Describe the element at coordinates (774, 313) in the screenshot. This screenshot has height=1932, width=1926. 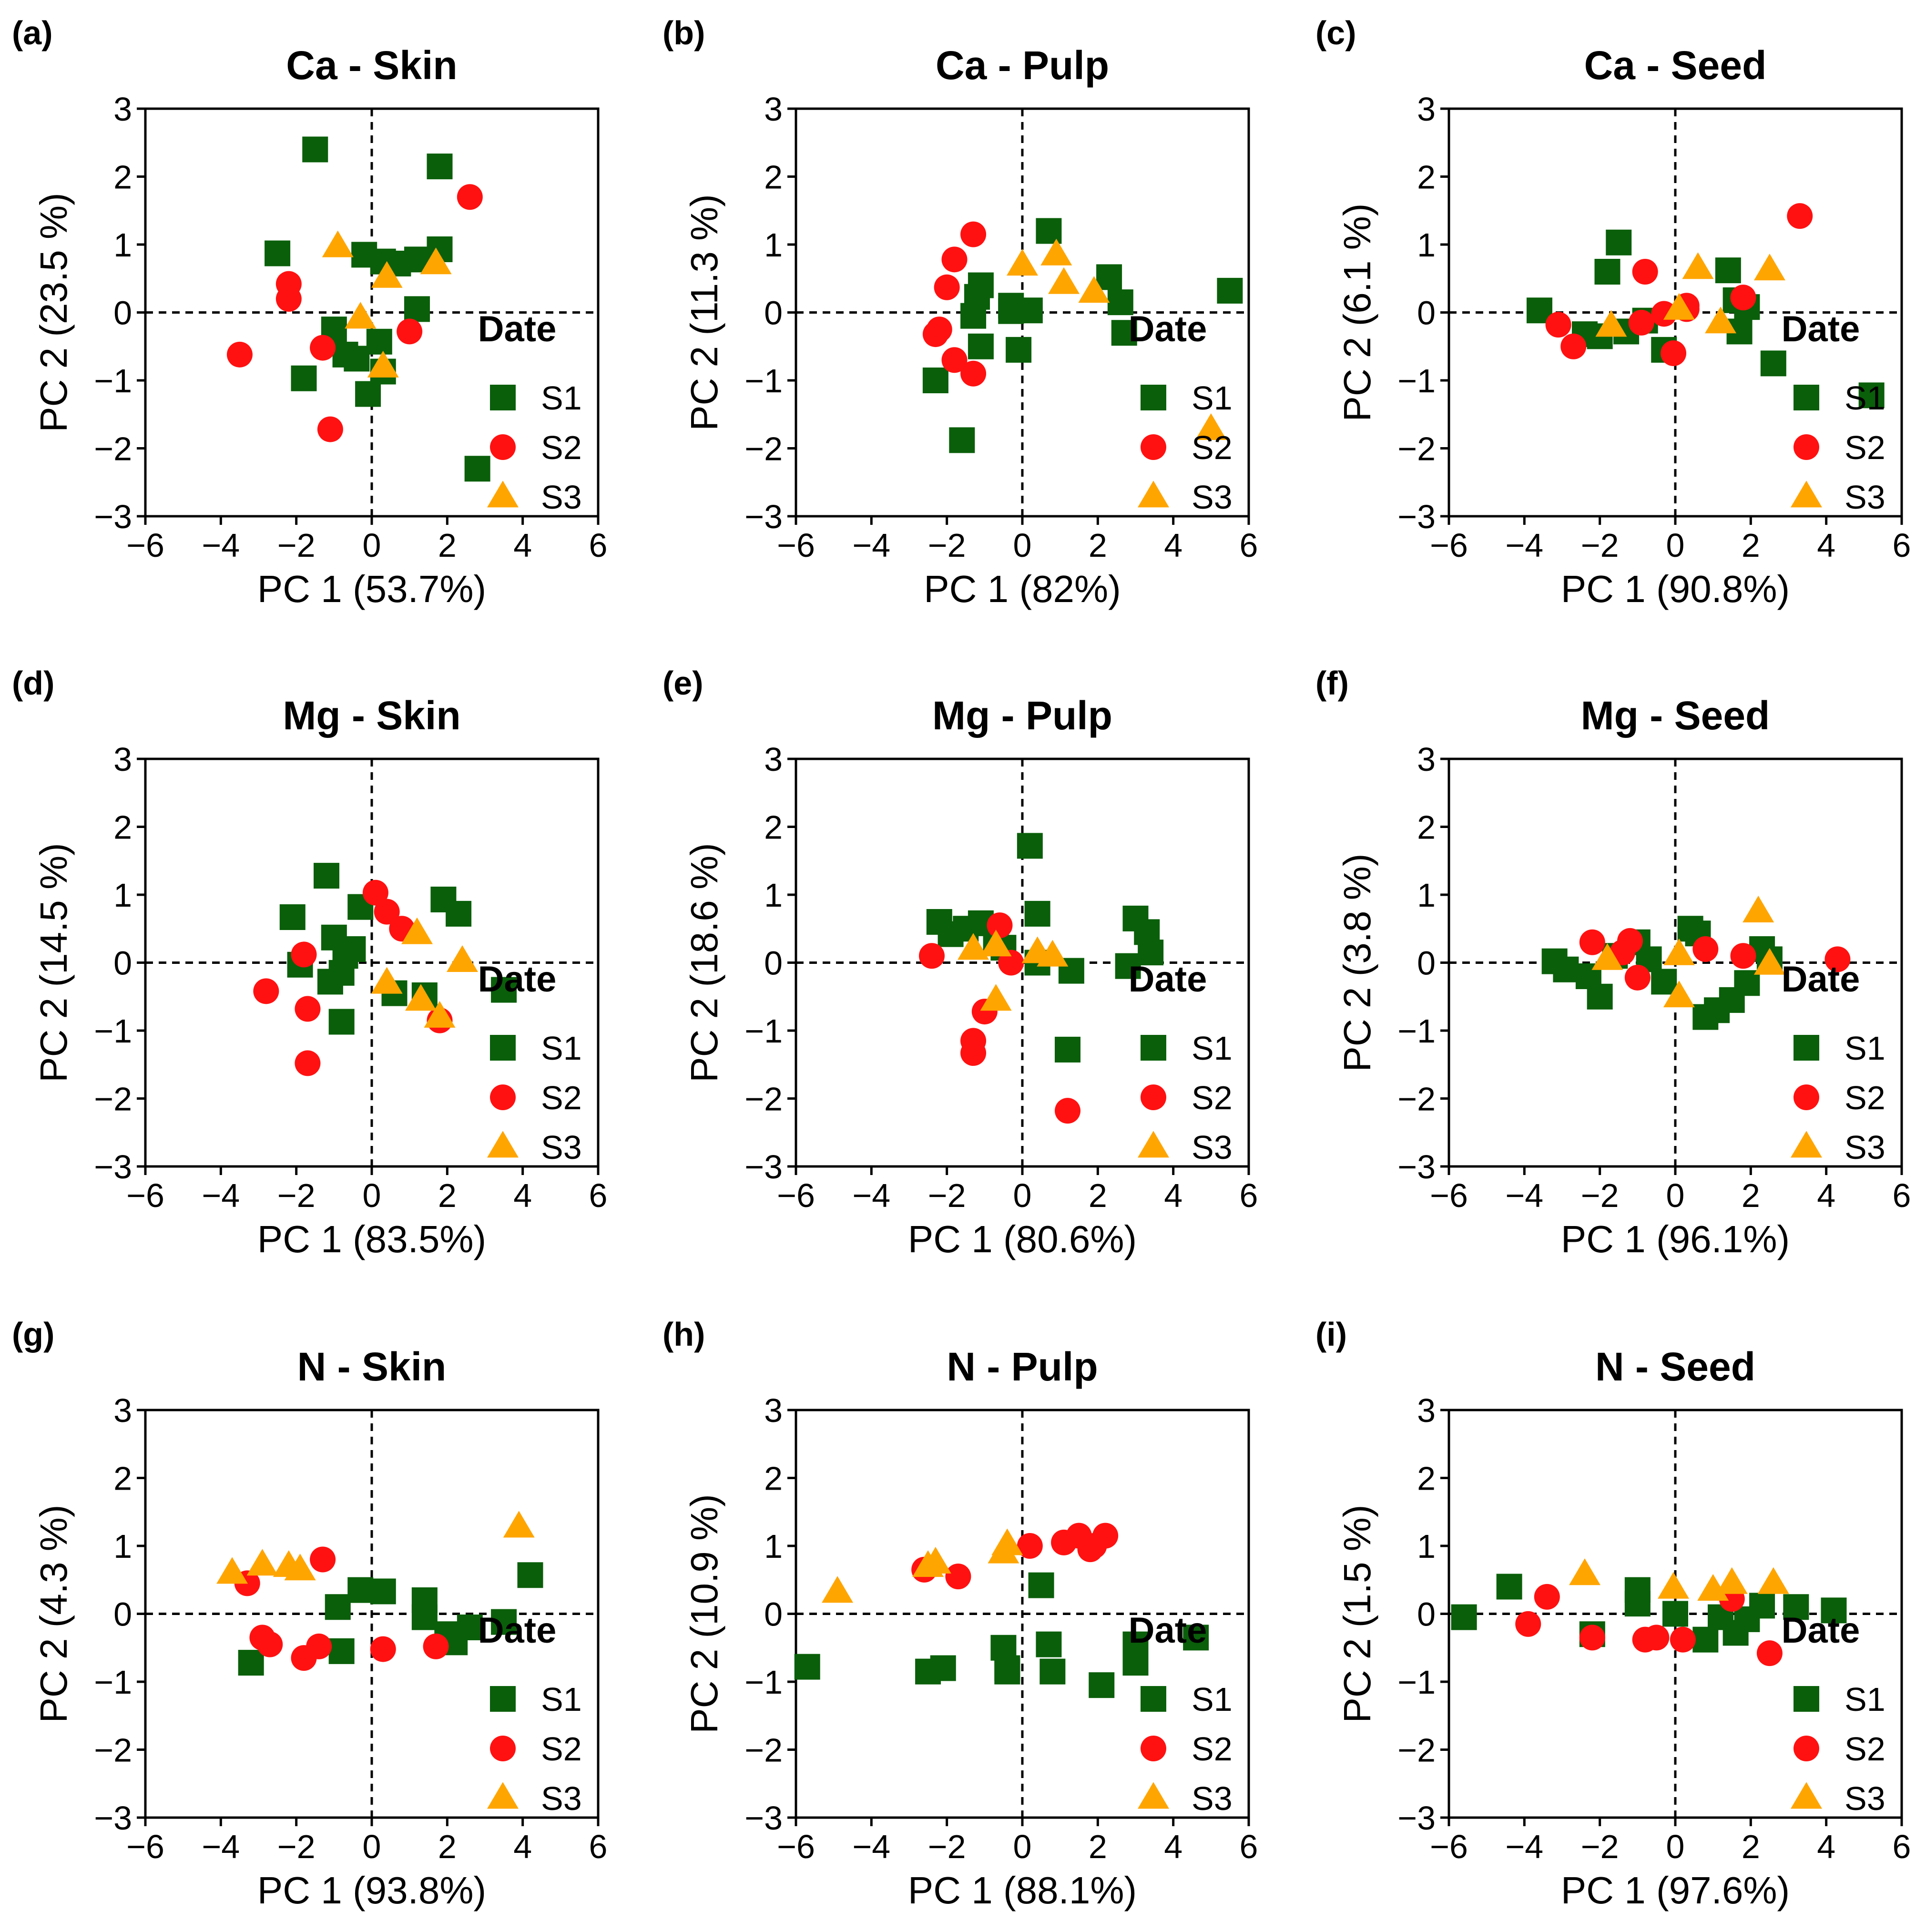
I see `y-tick-label: 0` at that location.